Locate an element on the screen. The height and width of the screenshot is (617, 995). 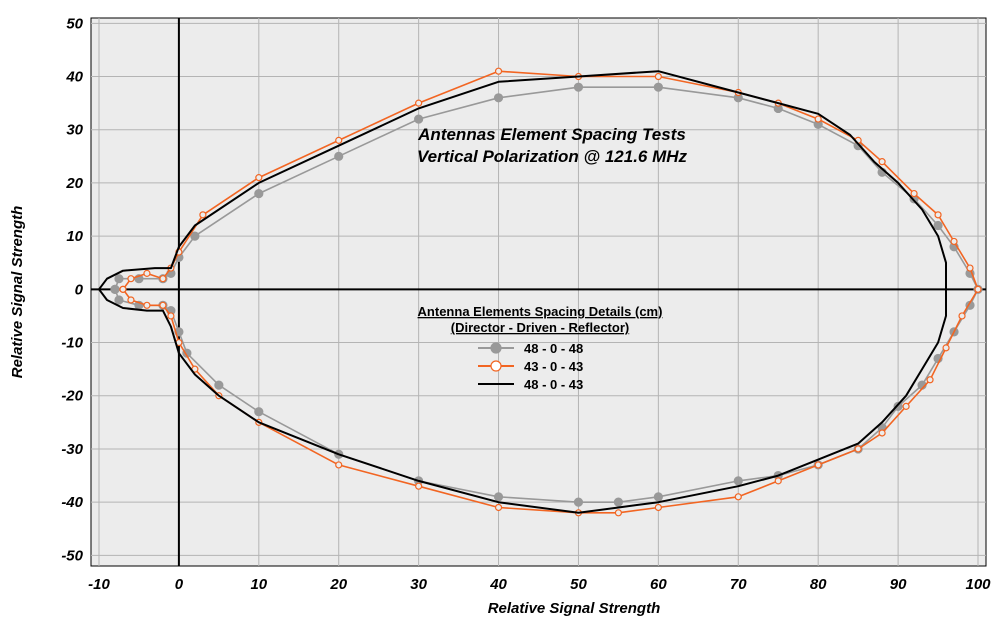
x-tick-label: 40 is located at coordinates (498, 584).